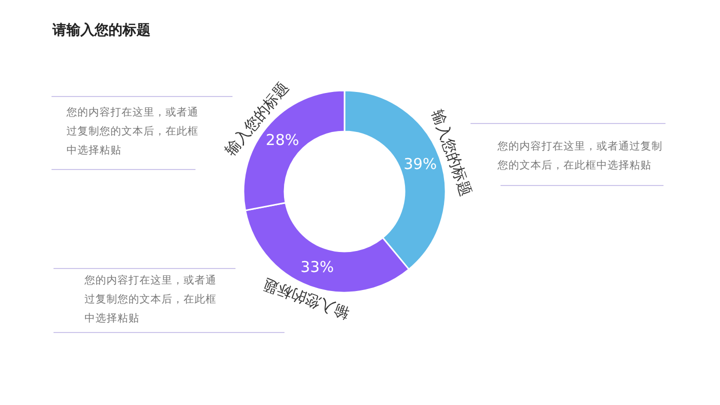  I want to click on text: 请输入您的标题, so click(101, 30).